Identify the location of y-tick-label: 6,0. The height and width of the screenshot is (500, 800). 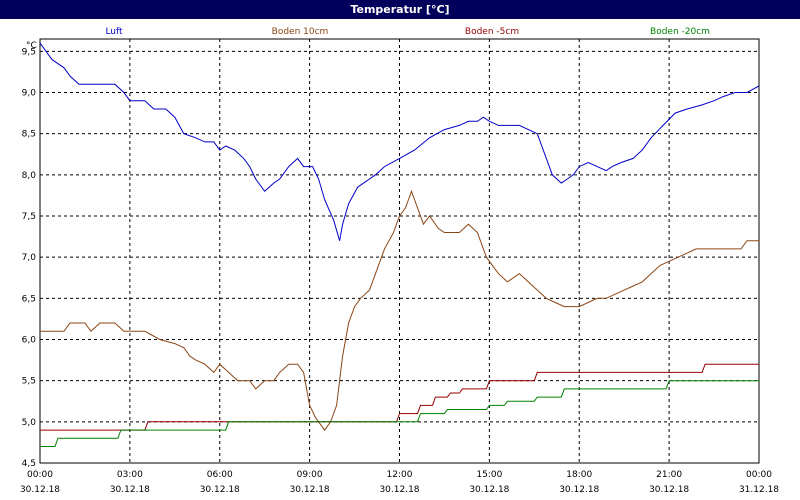
(29, 341).